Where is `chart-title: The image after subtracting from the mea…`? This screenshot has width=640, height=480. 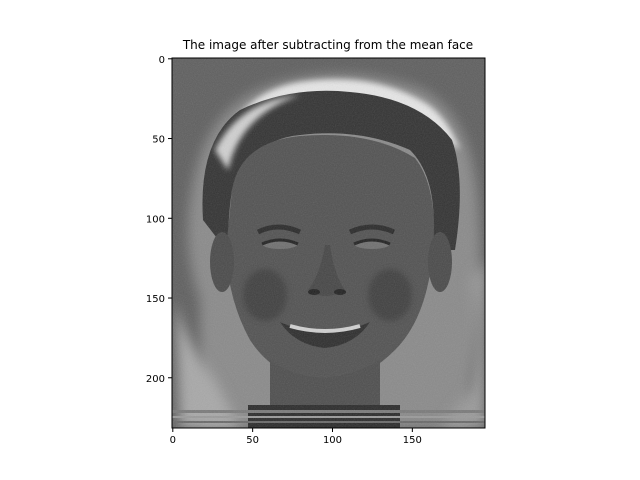 chart-title: The image after subtracting from the mea… is located at coordinates (327, 45).